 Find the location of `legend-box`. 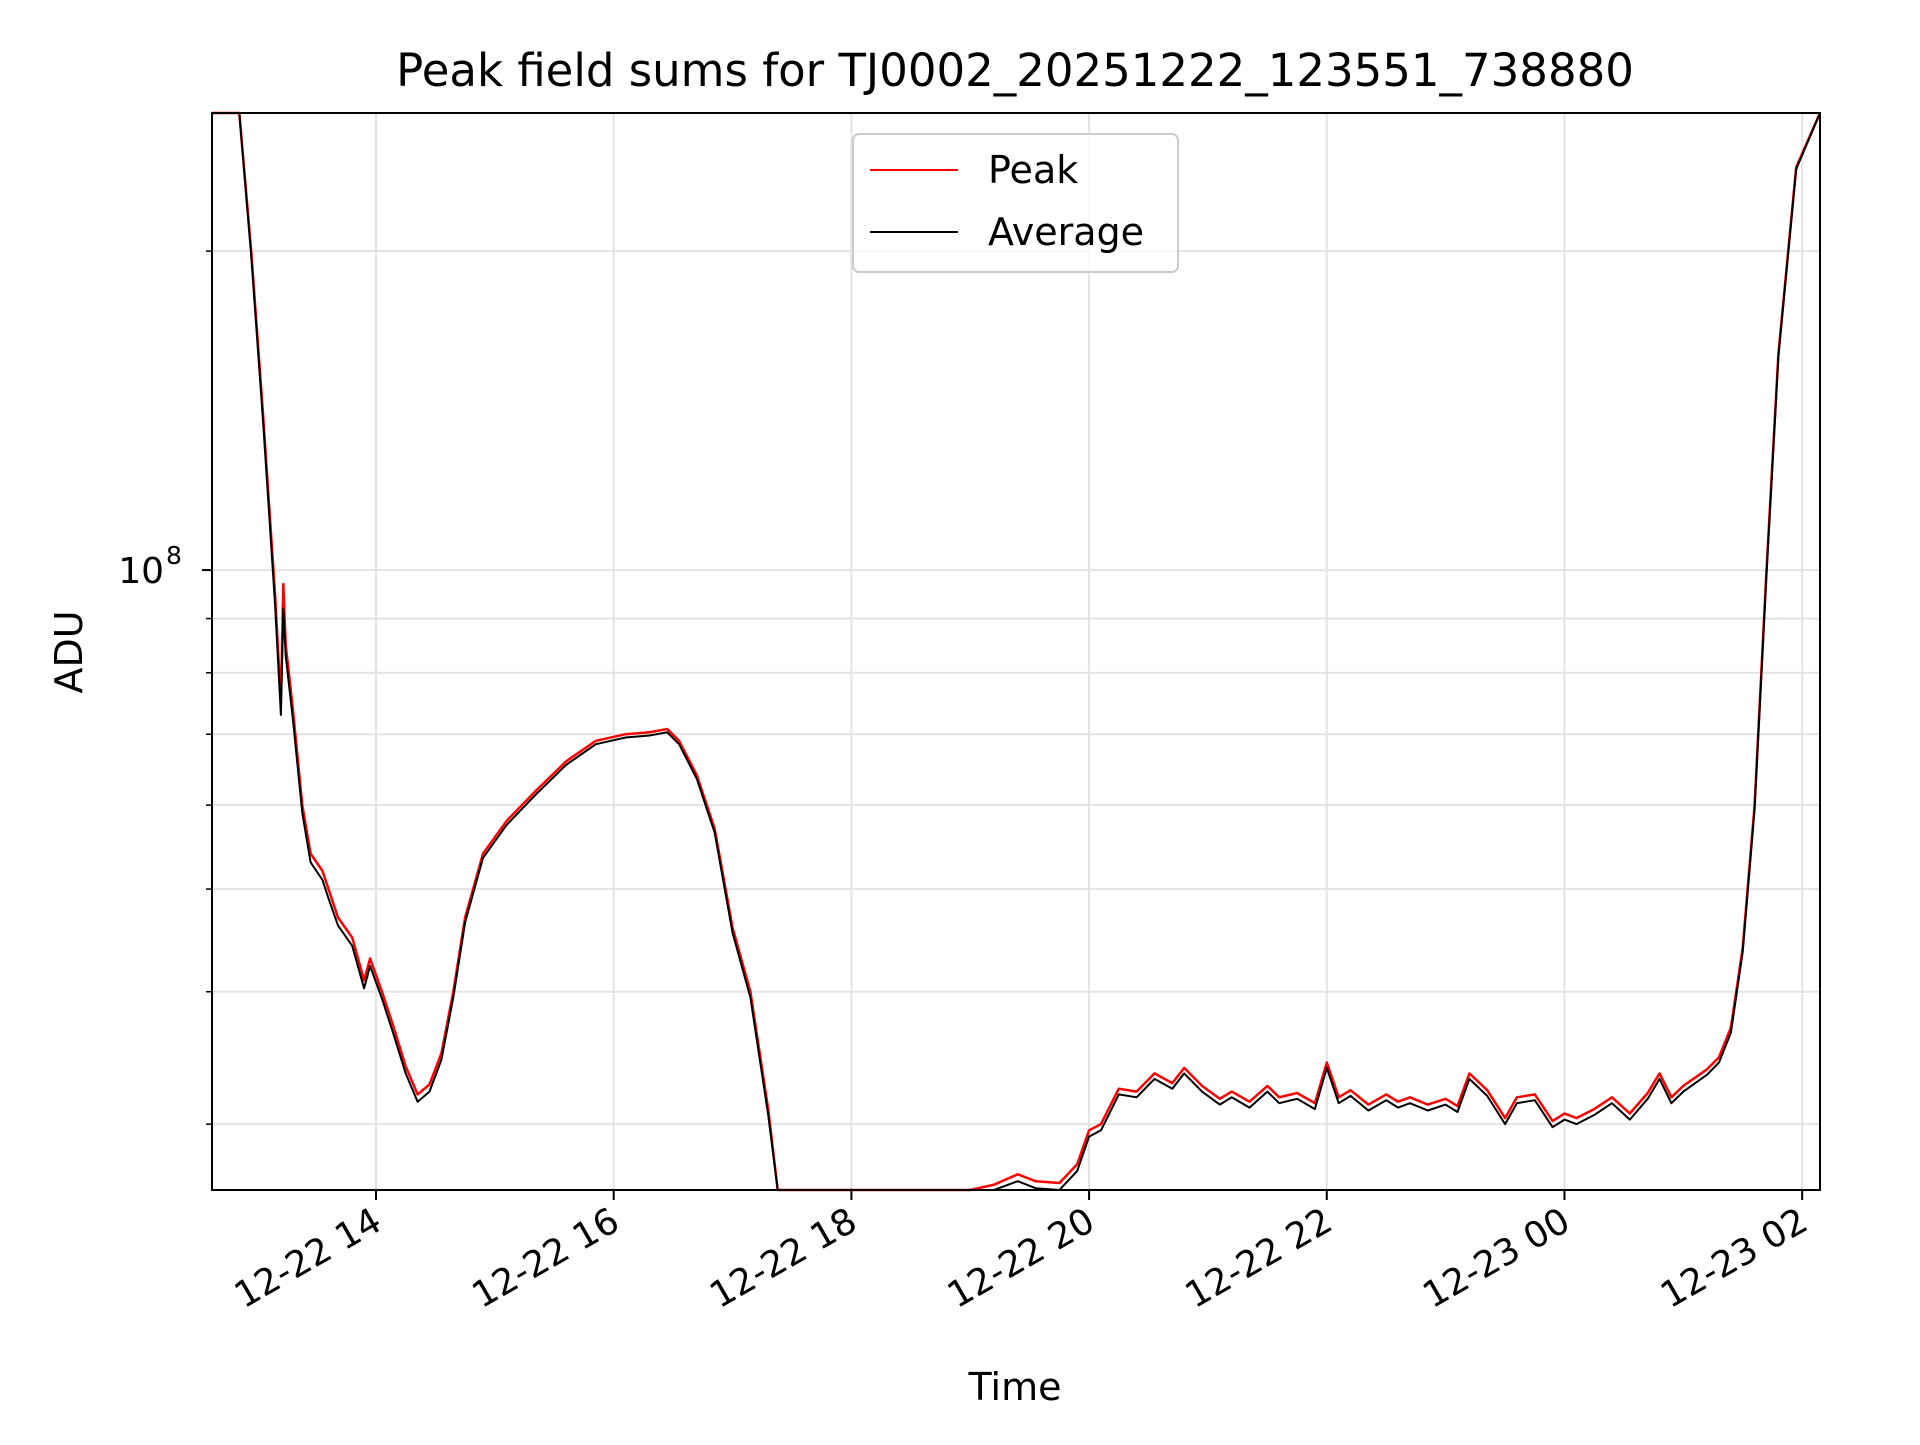

legend-box is located at coordinates (1015, 203).